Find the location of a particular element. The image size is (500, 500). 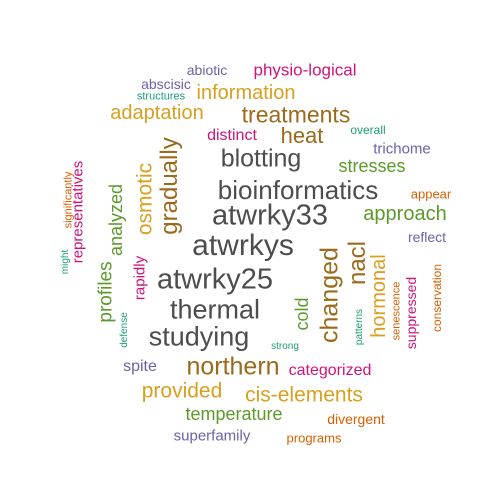

word-appear: appear is located at coordinates (431, 194).